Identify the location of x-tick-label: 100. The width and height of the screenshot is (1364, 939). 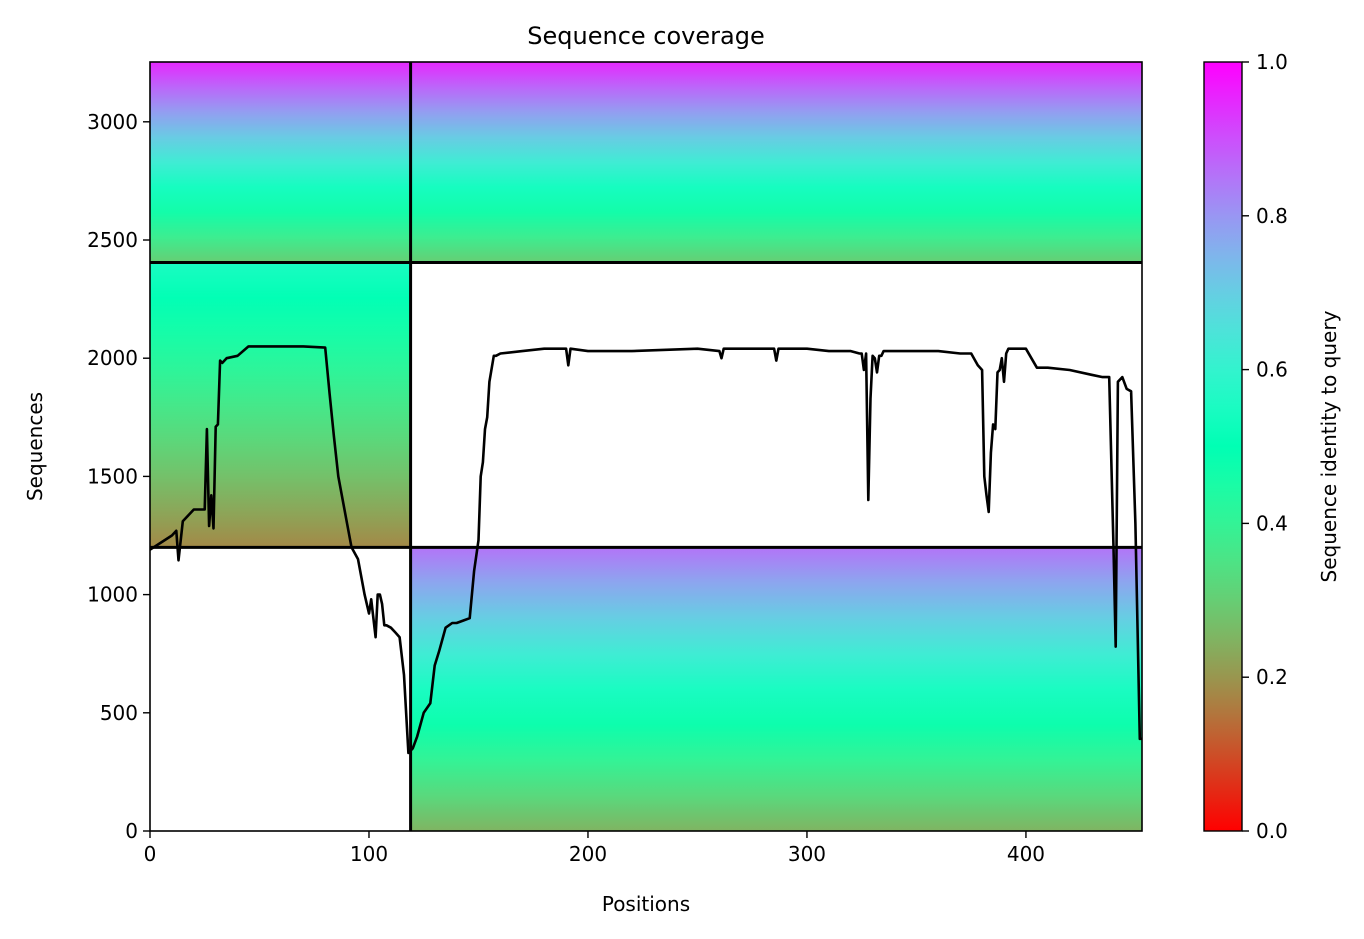
(369, 854).